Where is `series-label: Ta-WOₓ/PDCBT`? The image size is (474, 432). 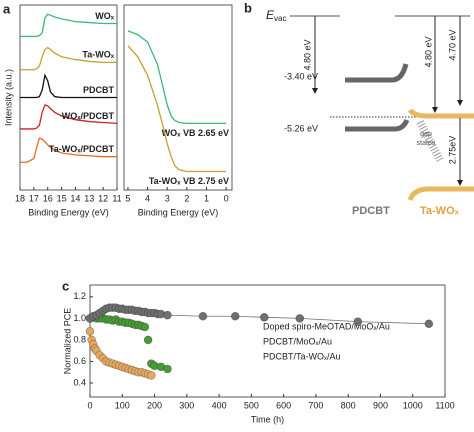 series-label: Ta-WOₓ/PDCBT is located at coordinates (82, 149).